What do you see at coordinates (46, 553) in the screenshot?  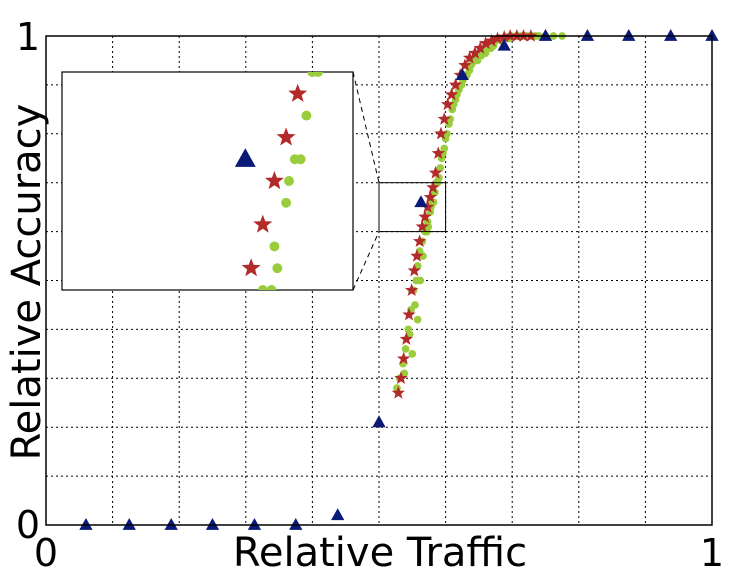 I see `x-tick-label-min: 0` at bounding box center [46, 553].